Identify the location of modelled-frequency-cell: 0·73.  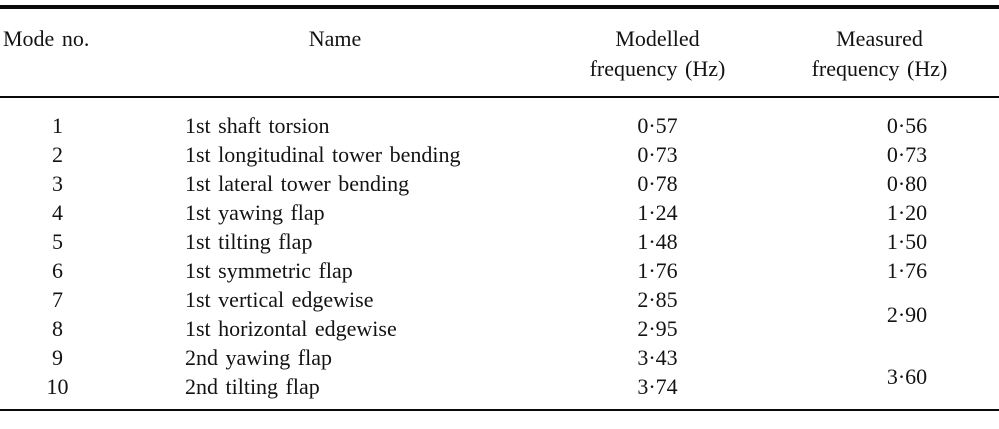
(657, 154).